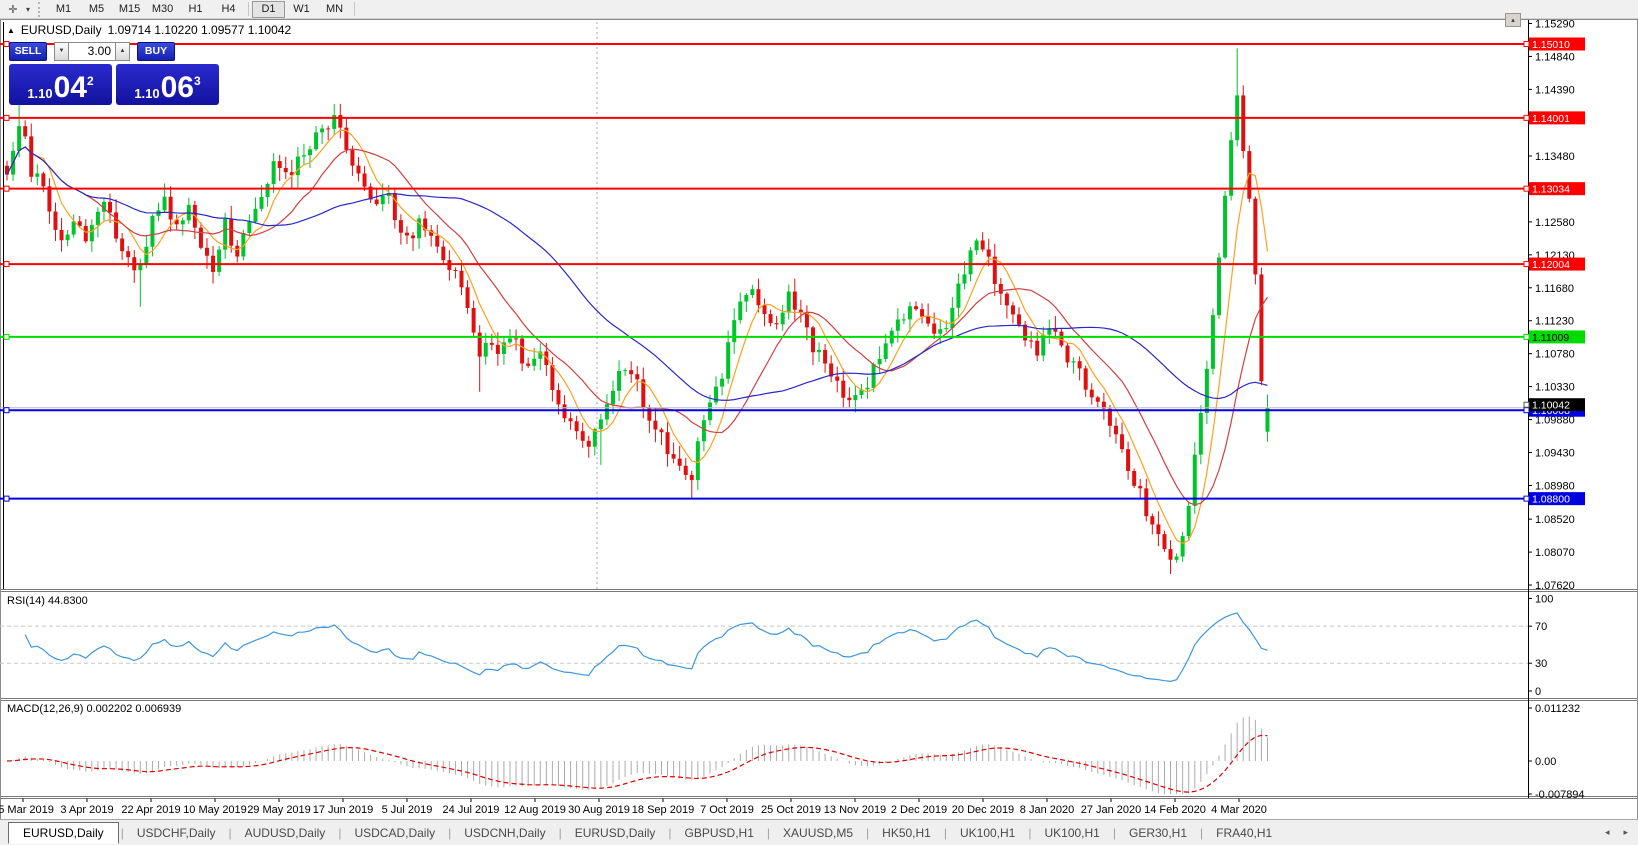 The height and width of the screenshot is (845, 1638). Describe the element at coordinates (855, 810) in the screenshot. I see `date-label: 13 Nov 2019` at that location.